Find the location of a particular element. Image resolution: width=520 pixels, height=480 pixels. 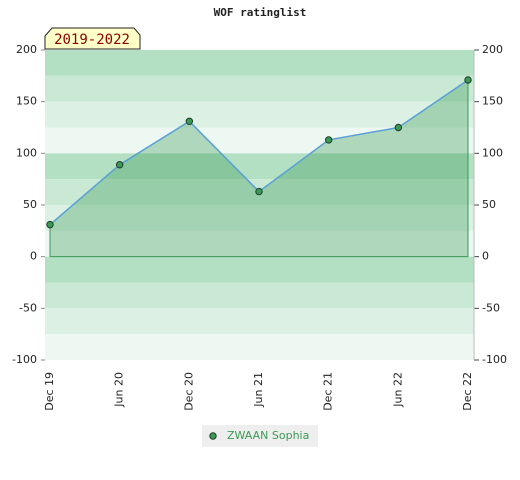

x-tick-label: Jun 21 is located at coordinates (258, 390).